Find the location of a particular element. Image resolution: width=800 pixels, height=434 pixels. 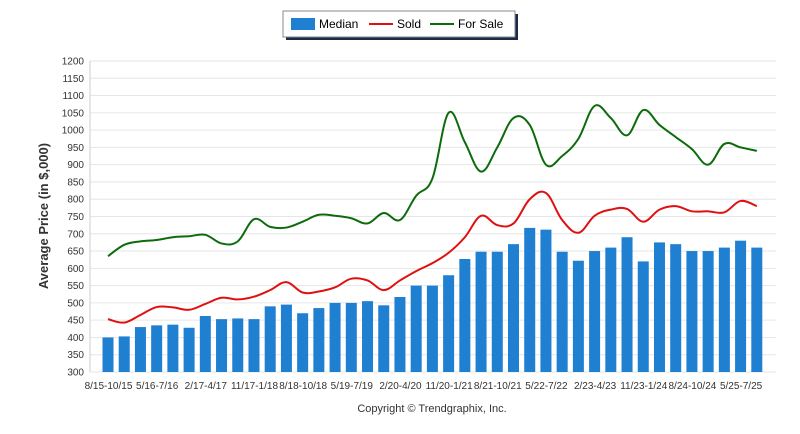

x-tick-label: 8/21-10/21 is located at coordinates (498, 386).